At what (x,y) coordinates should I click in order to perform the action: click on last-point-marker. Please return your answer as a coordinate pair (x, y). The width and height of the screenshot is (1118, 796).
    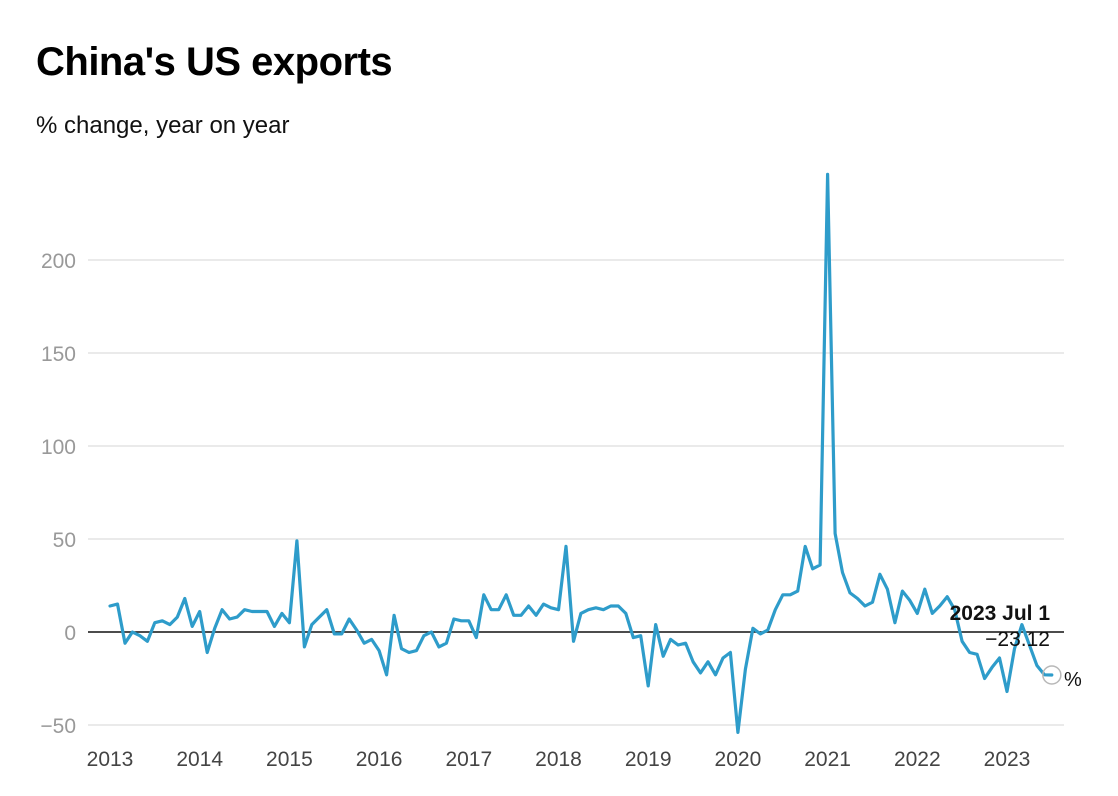
    Looking at the image, I should click on (1052, 675).